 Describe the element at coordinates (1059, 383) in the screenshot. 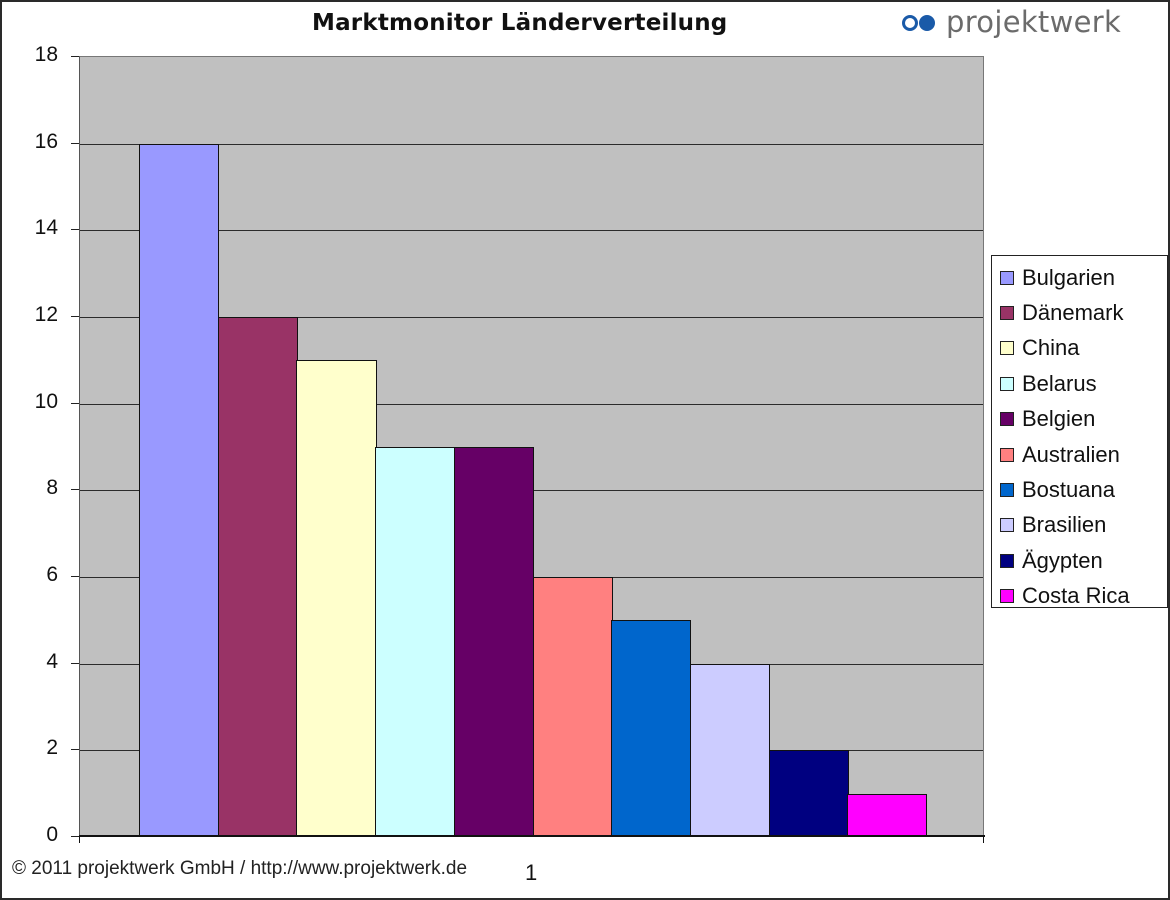

I see `legend-label: Belarus` at that location.